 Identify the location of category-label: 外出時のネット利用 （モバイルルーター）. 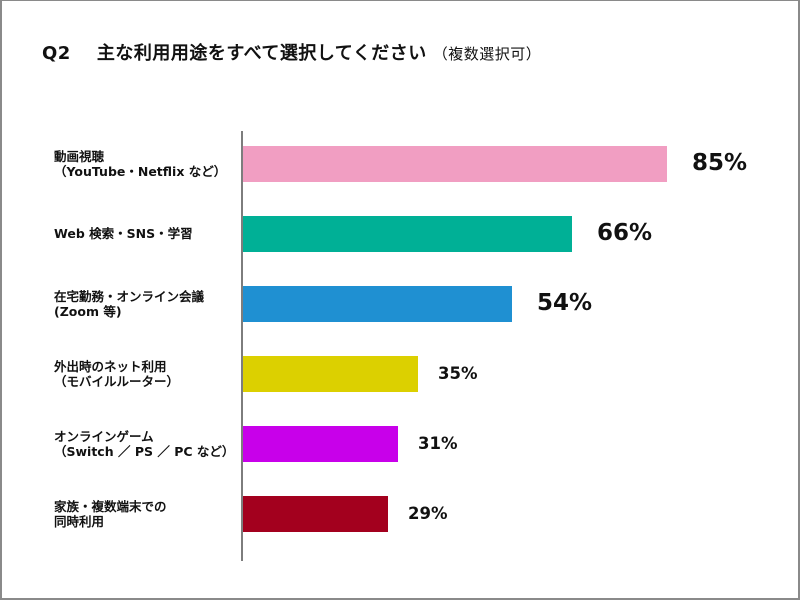
(117, 374).